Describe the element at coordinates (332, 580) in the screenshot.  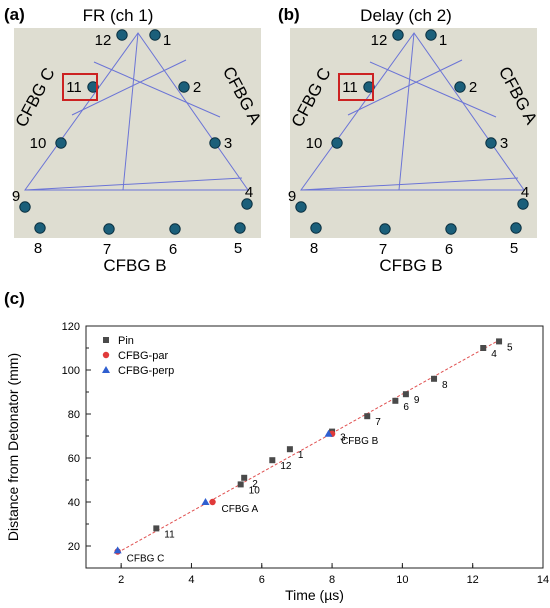
I see `x-tick-label: 8` at that location.